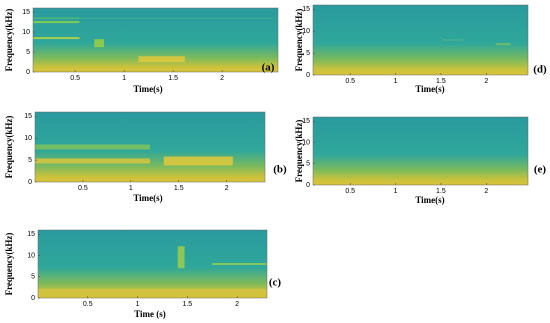 The width and height of the screenshot is (550, 323). I want to click on panel: 0.5 1 1.5 2 0 5 10 15 Time(s) Frequency(kHz) (b), so click(145, 157).